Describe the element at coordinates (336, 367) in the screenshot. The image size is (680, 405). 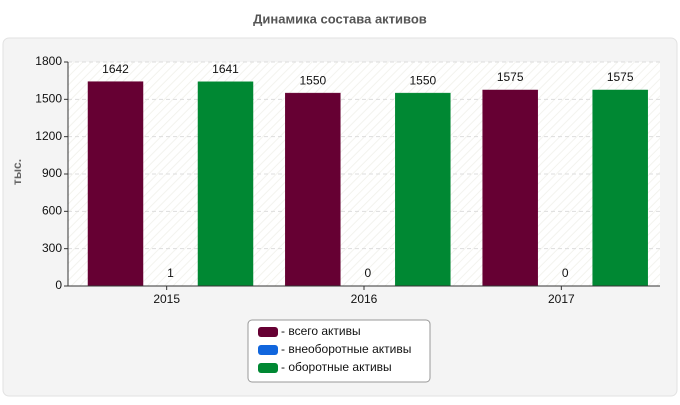
I see `legend-label: - оборотные активы` at that location.